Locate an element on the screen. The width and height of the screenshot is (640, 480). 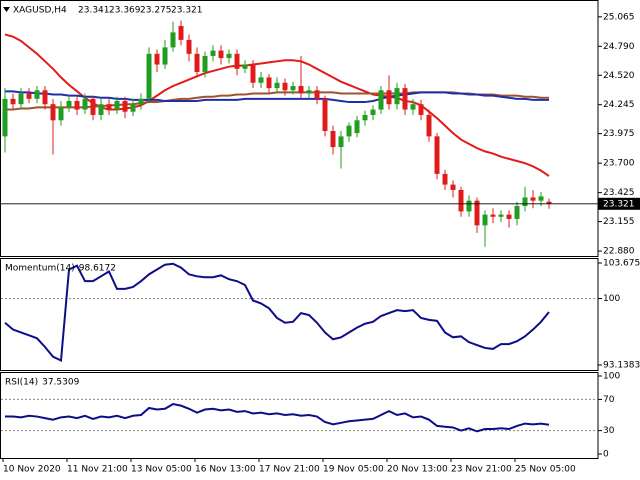
y-tick-label: 30 is located at coordinates (609, 431).